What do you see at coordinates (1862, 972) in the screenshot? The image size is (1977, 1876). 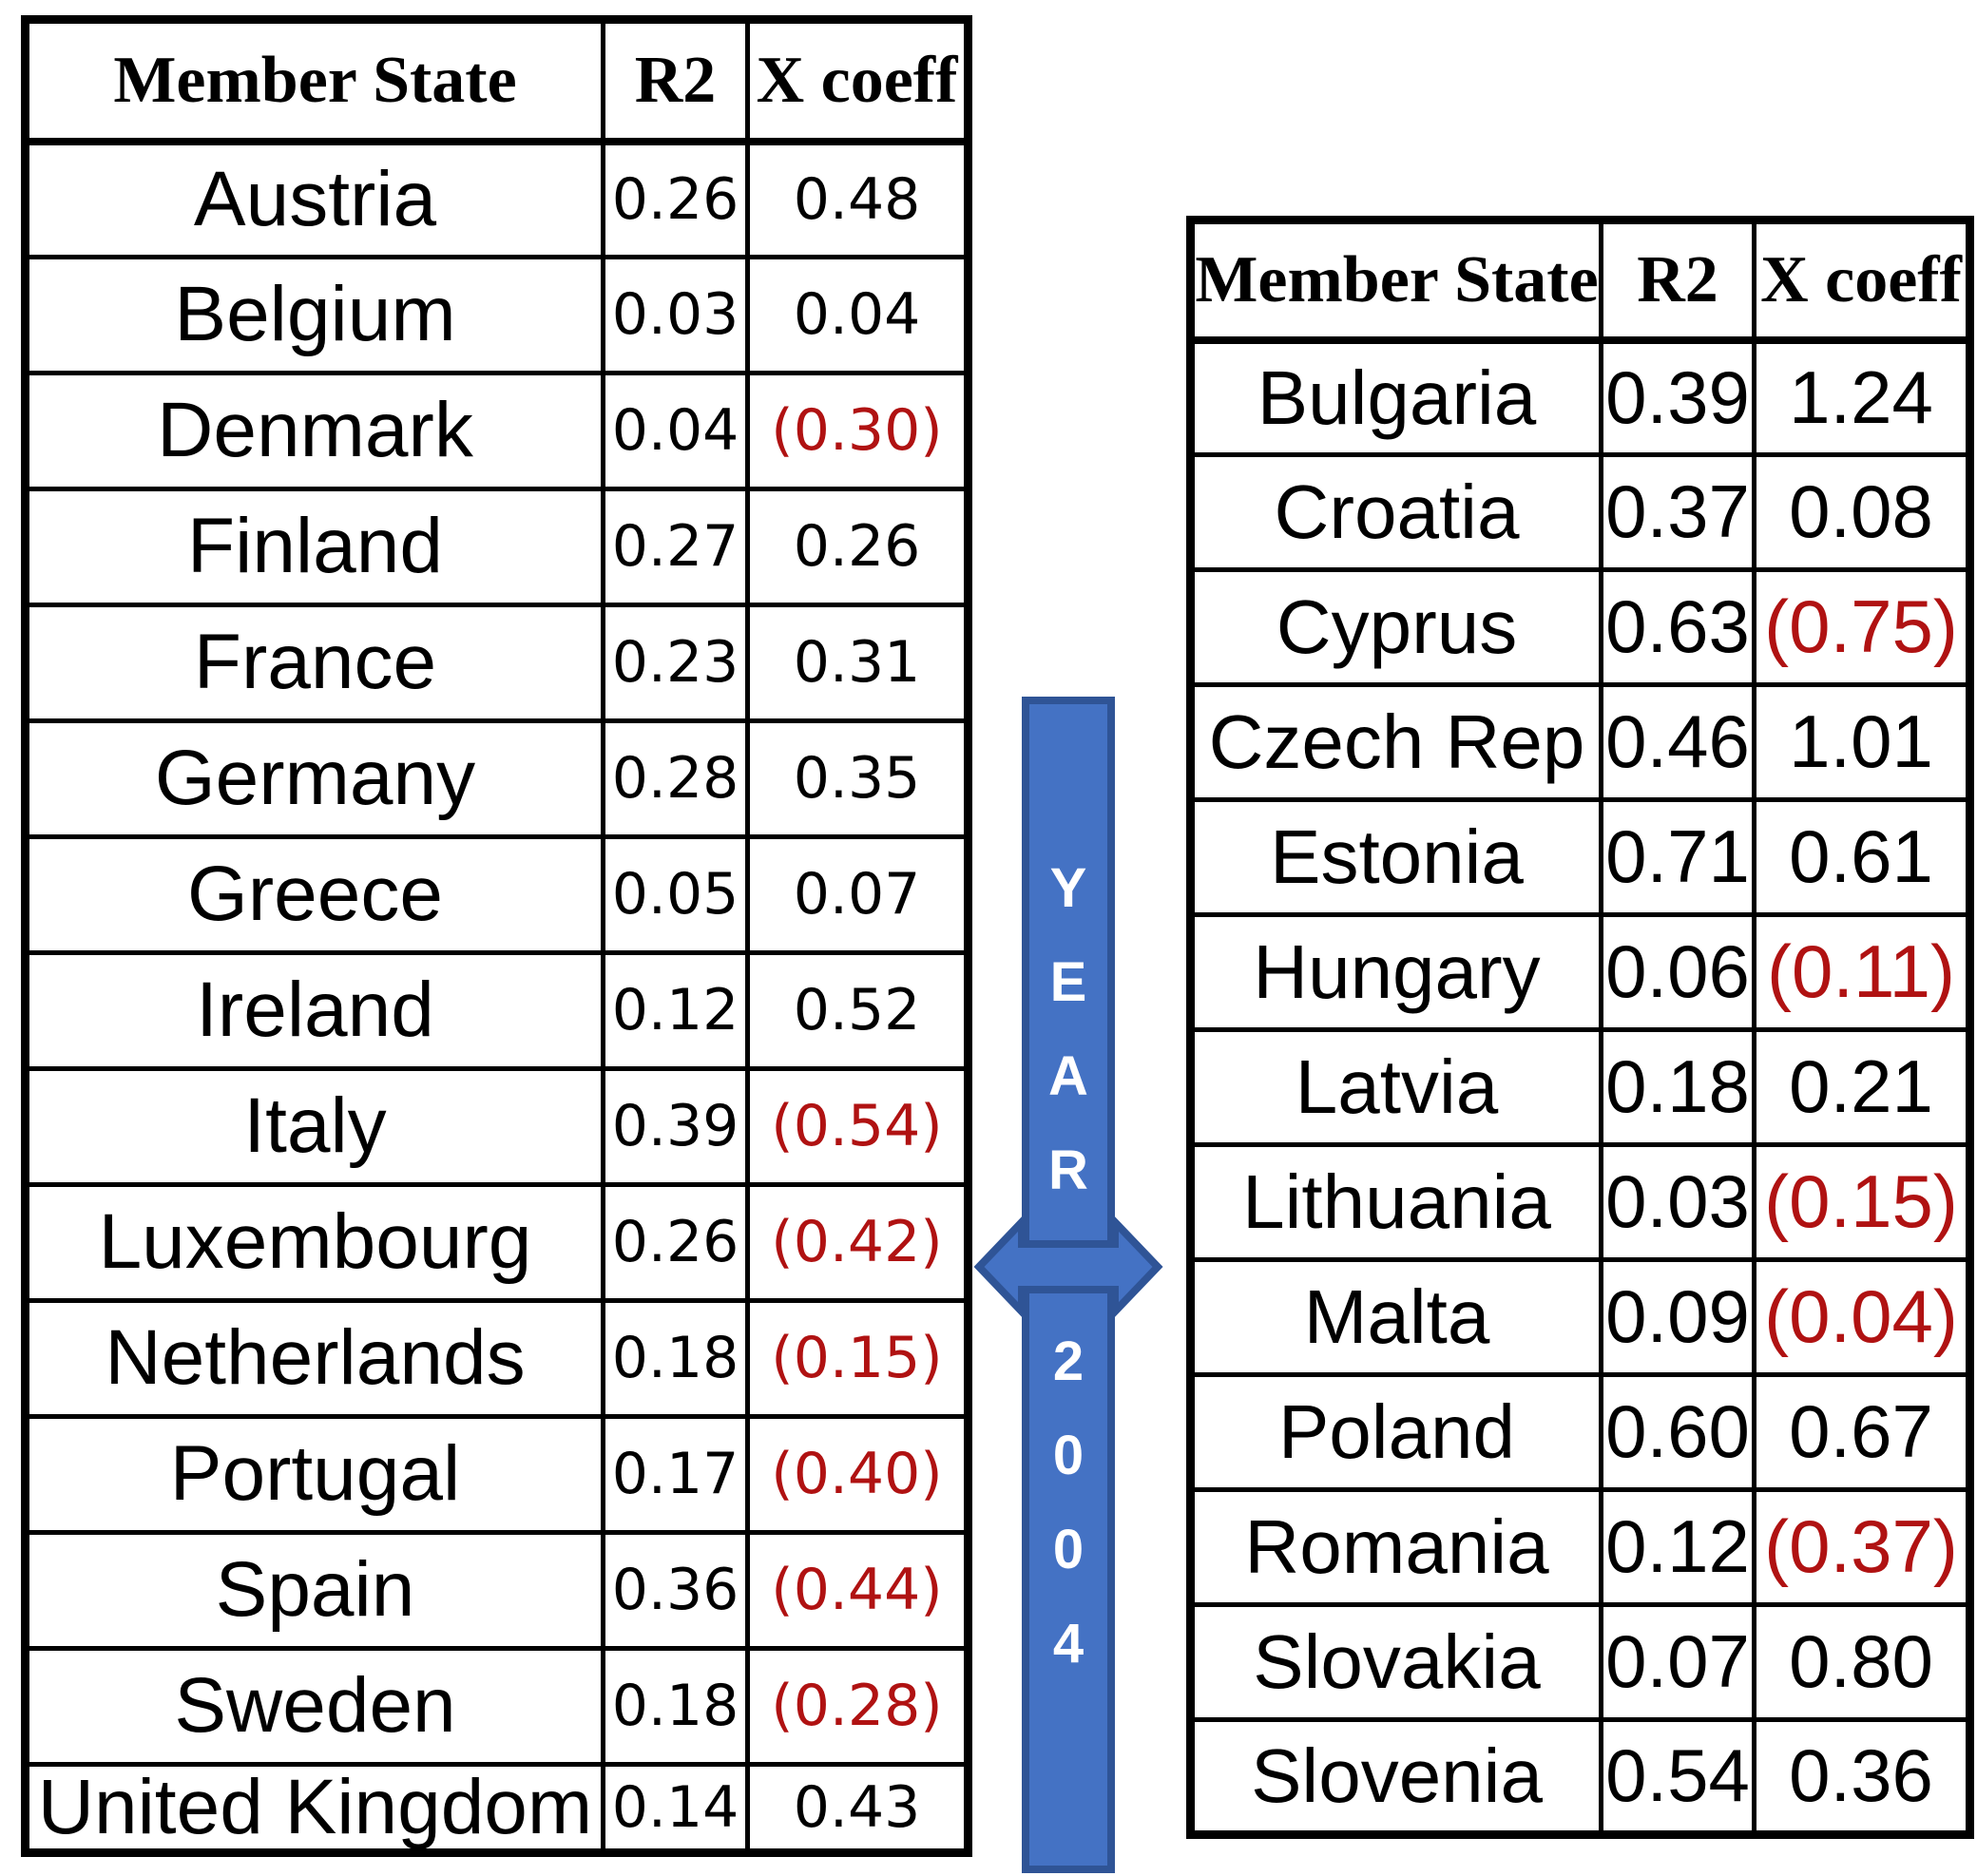 I see `x-coeff-cell: (0.11)` at bounding box center [1862, 972].